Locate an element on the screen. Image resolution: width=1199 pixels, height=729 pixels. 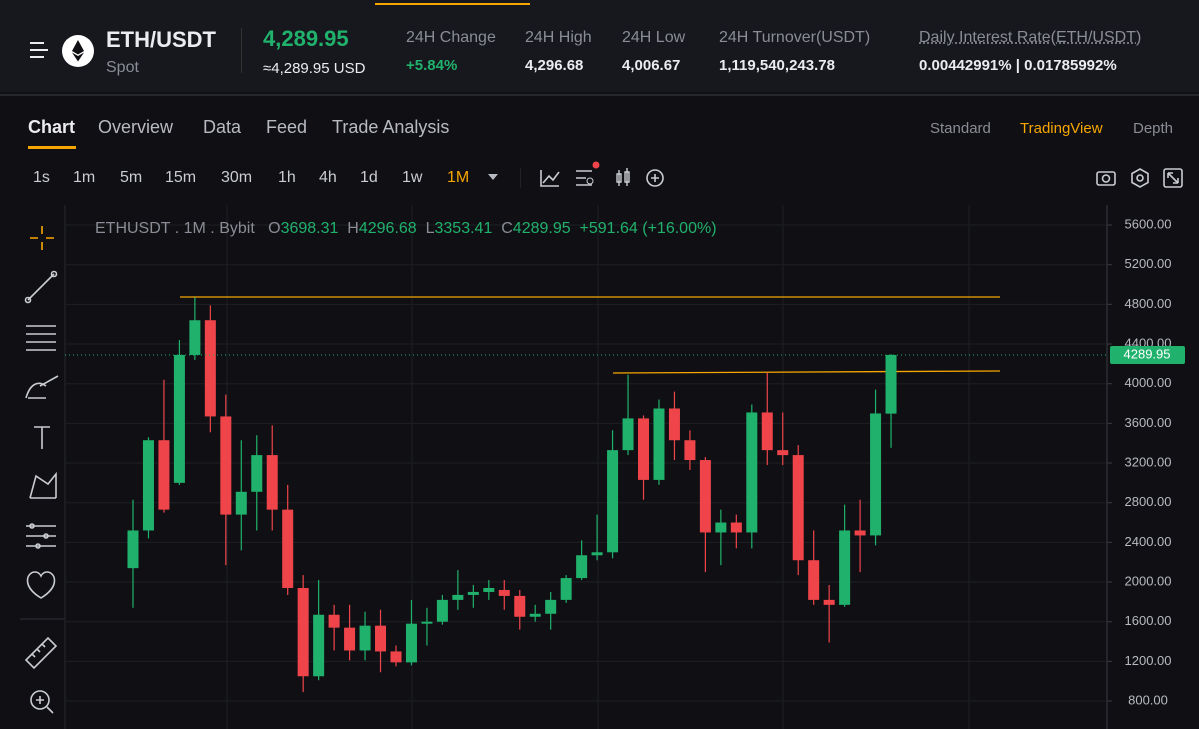
pair: ETH/USDT is located at coordinates (161, 39).